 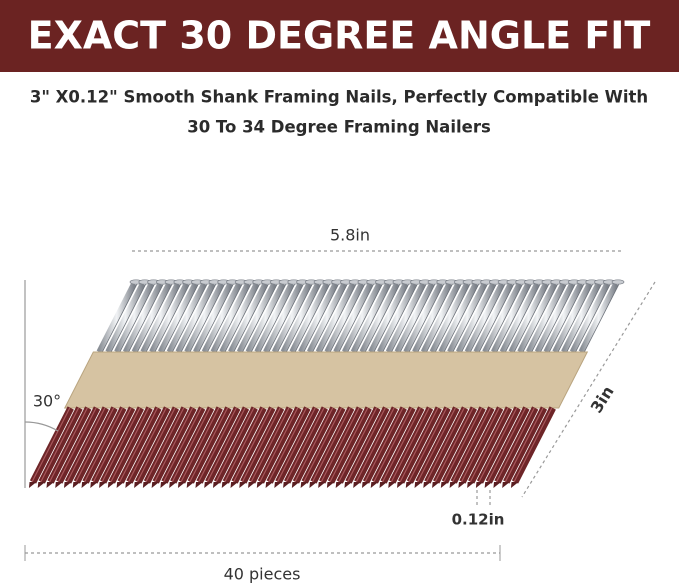 I want to click on header-band, so click(x=339, y=36).